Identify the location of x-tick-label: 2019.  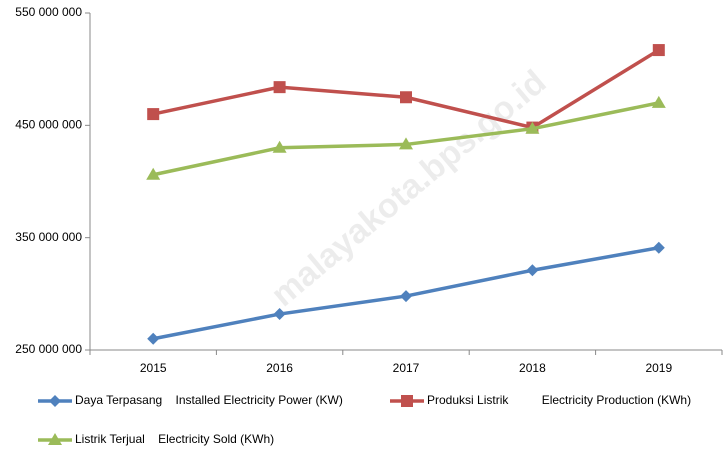
(658, 368).